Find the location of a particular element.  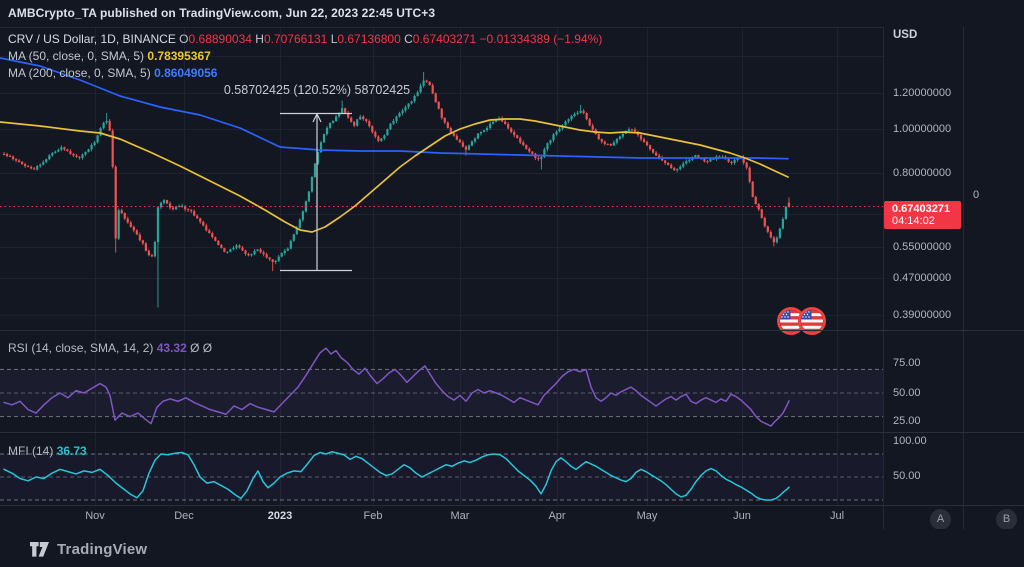

price-tick-label: 75.00 is located at coordinates (907, 363).